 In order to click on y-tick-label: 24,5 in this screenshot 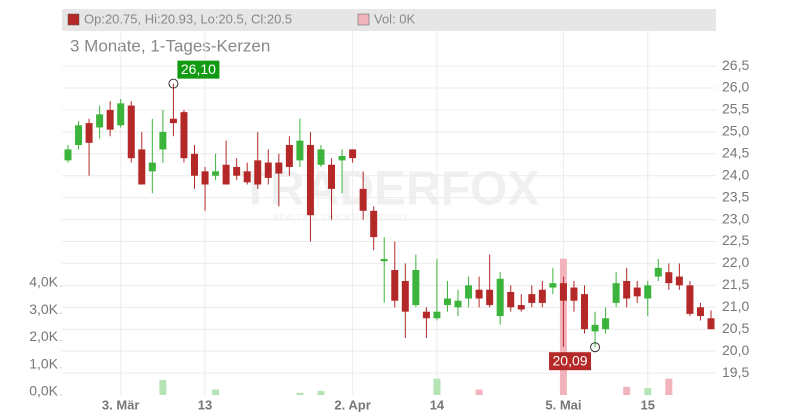, I will do `click(735, 152)`.